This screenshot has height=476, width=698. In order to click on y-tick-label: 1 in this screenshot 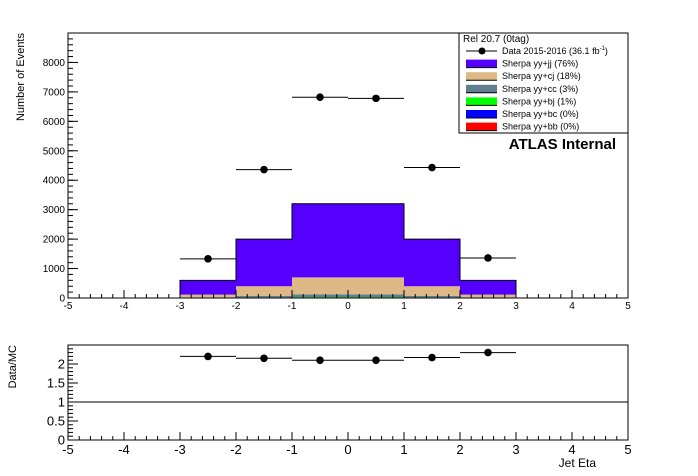, I will do `click(61, 402)`.